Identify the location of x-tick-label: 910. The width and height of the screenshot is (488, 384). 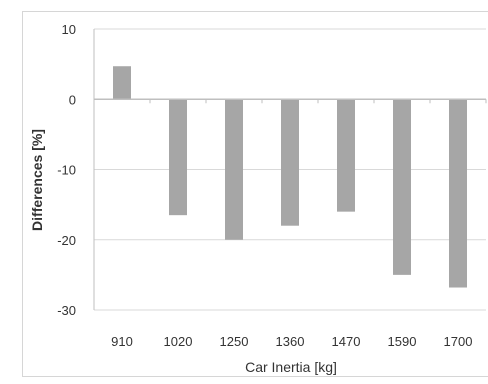
(122, 341).